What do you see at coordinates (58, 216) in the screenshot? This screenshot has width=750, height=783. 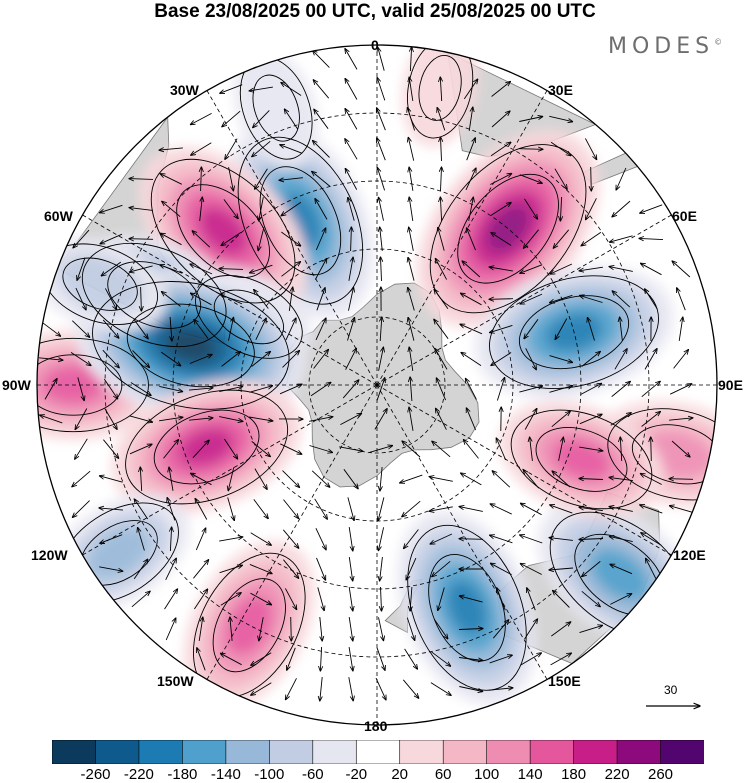 I see `lon-label-60w: 60W` at bounding box center [58, 216].